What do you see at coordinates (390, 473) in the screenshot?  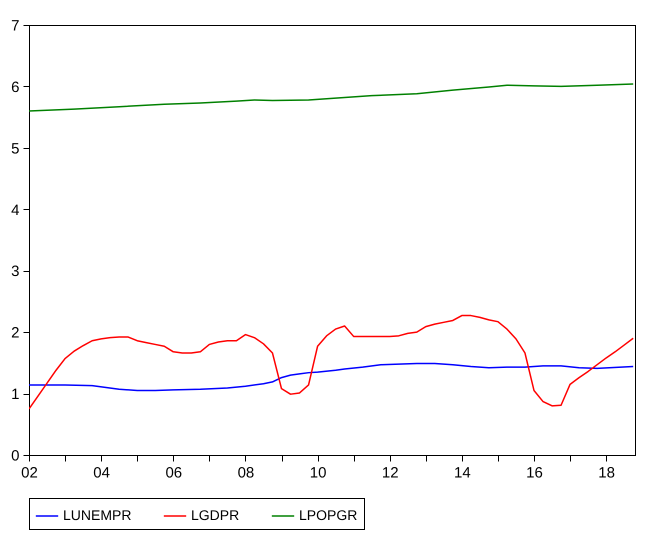 I see `x-tick-label: 12` at bounding box center [390, 473].